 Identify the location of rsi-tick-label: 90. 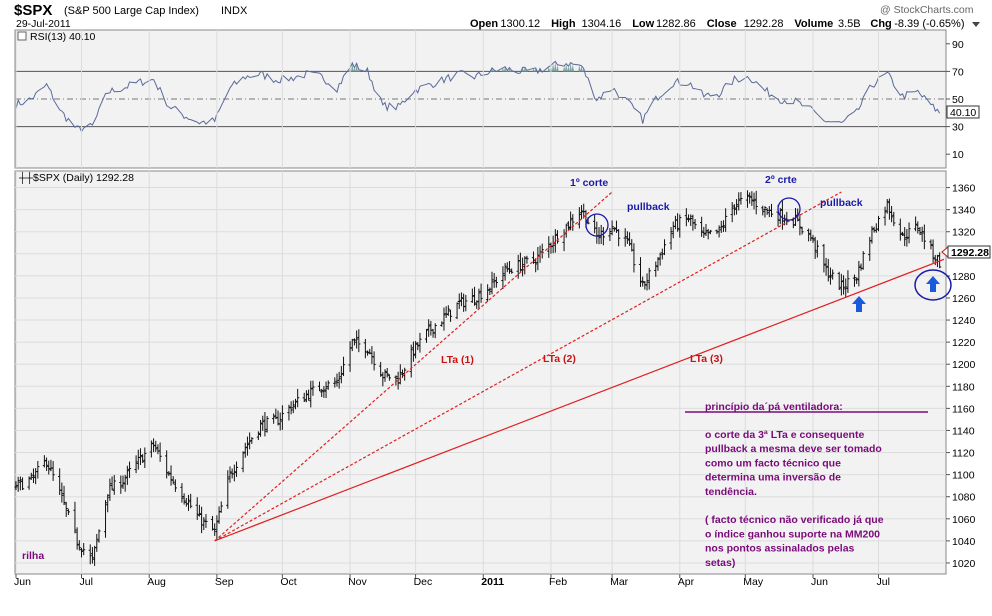
(958, 45).